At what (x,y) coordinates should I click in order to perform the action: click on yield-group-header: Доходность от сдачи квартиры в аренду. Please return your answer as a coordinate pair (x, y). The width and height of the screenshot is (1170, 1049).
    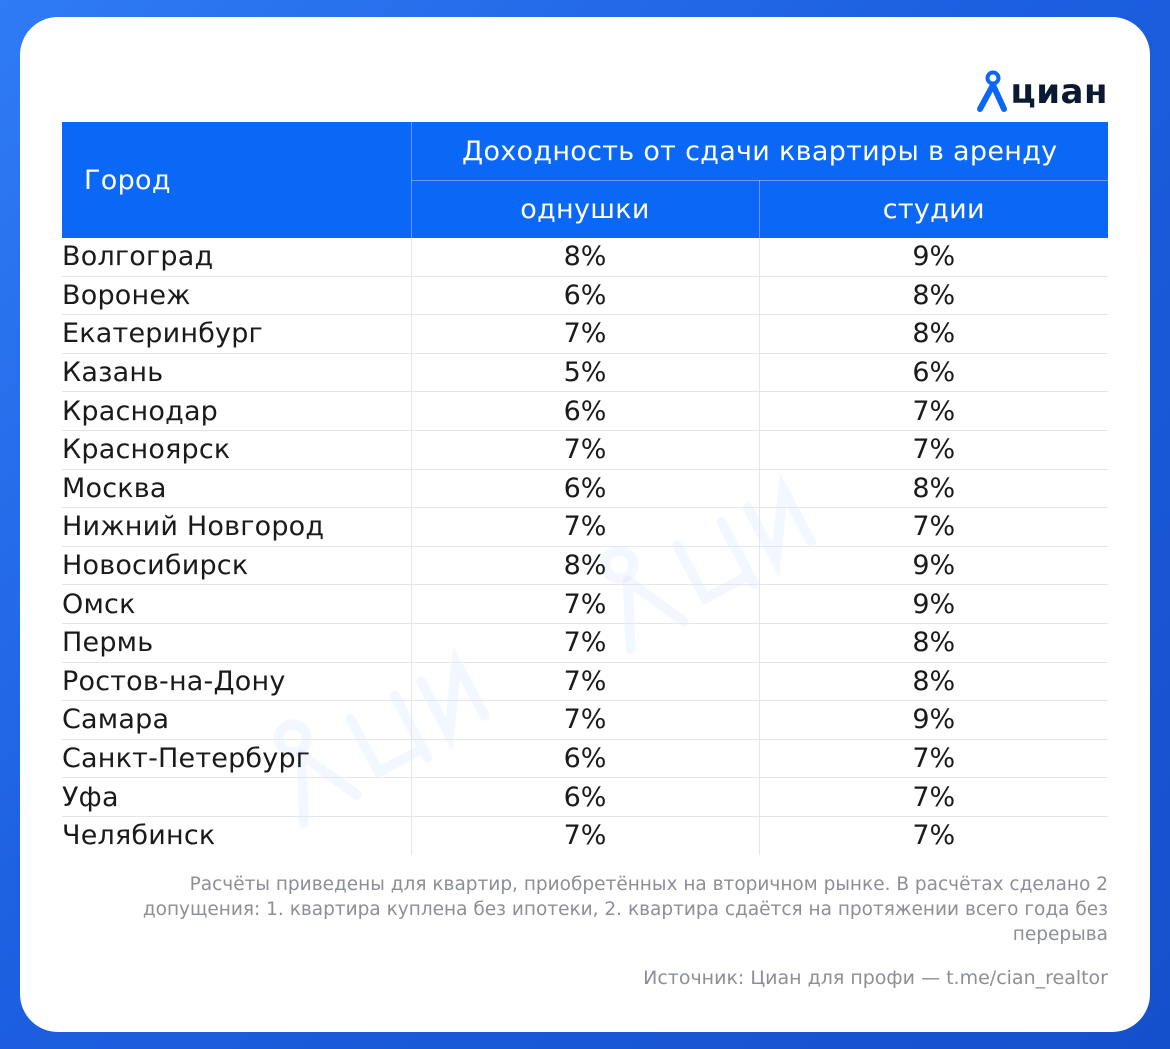
    Looking at the image, I should click on (759, 151).